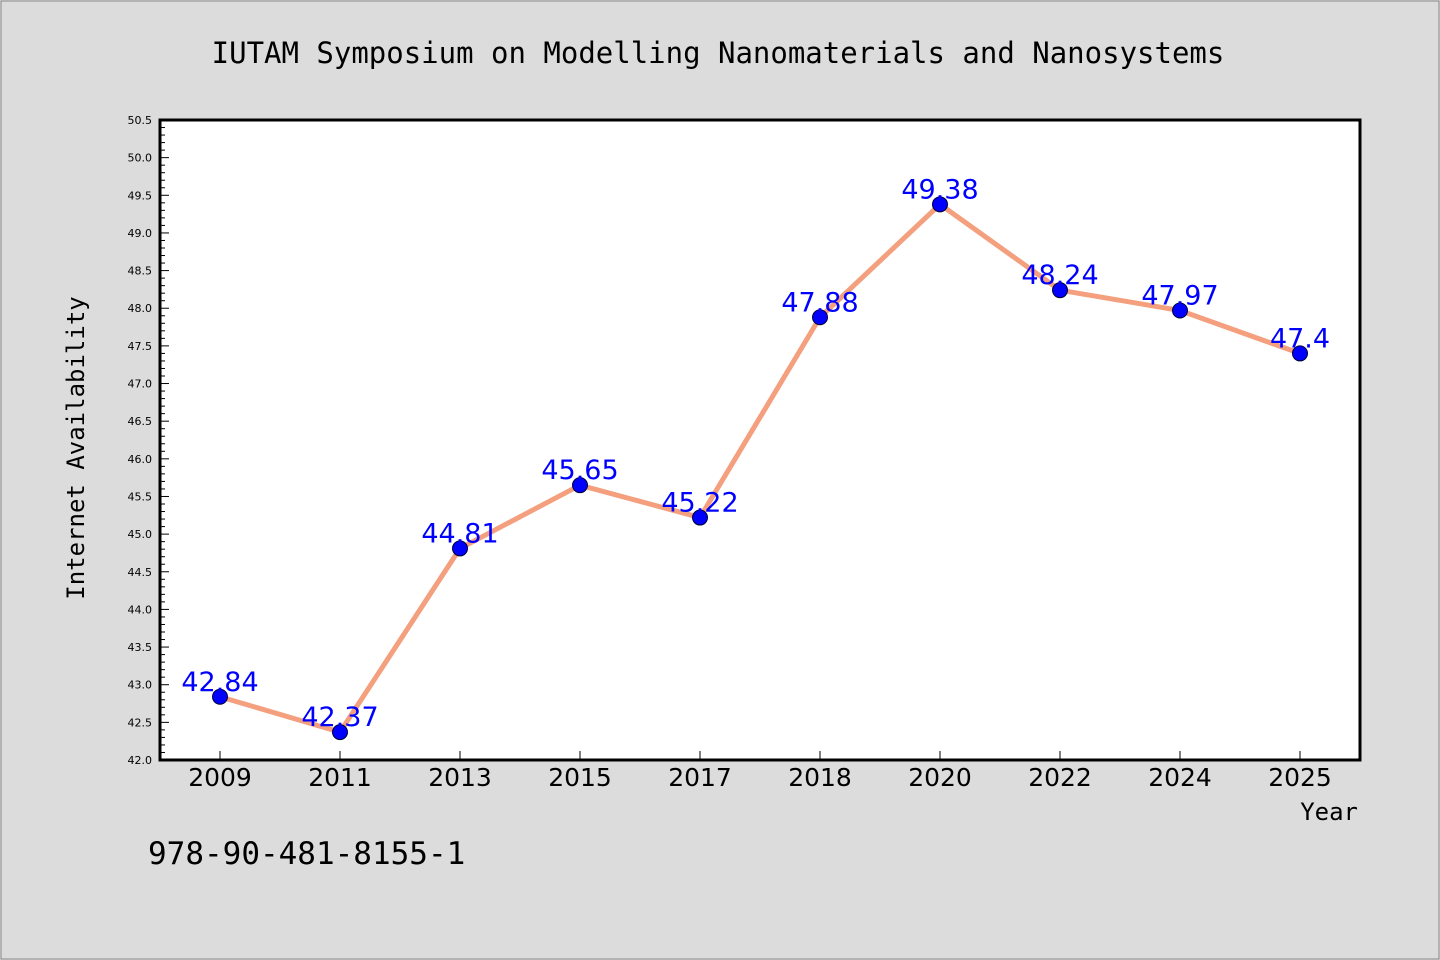 This screenshot has height=960, width=1440. Describe the element at coordinates (140, 233) in the screenshot. I see `y-tick-label: 49.0` at that location.